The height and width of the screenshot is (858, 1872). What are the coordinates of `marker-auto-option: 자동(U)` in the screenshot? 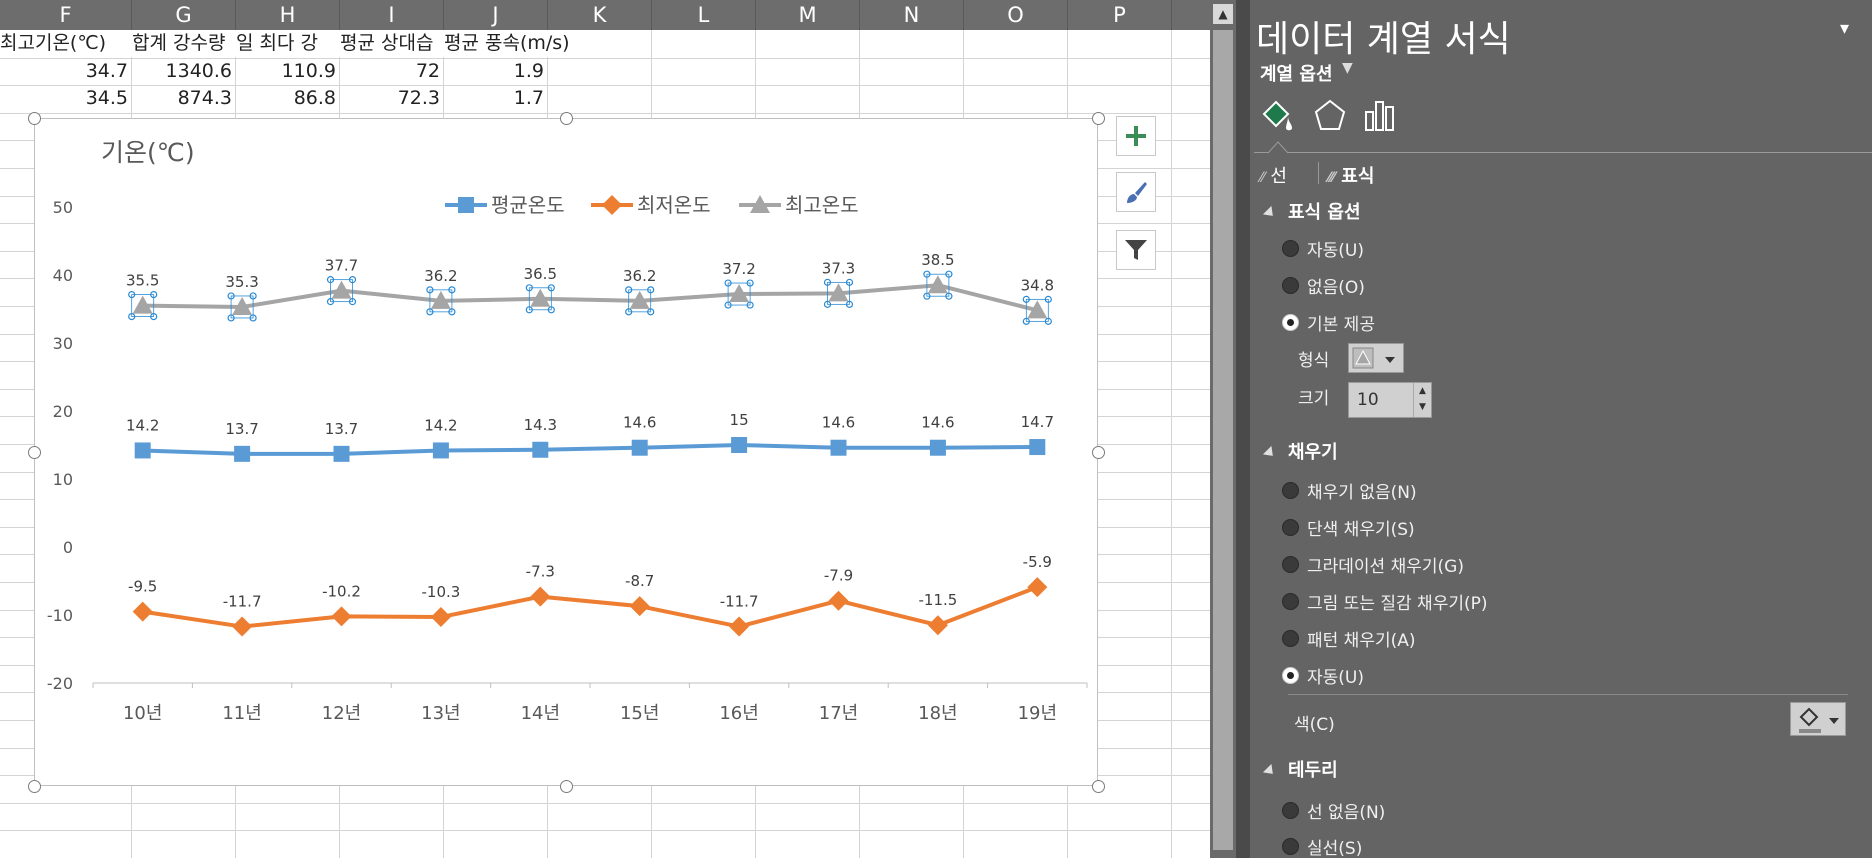 It's located at (1323, 248).